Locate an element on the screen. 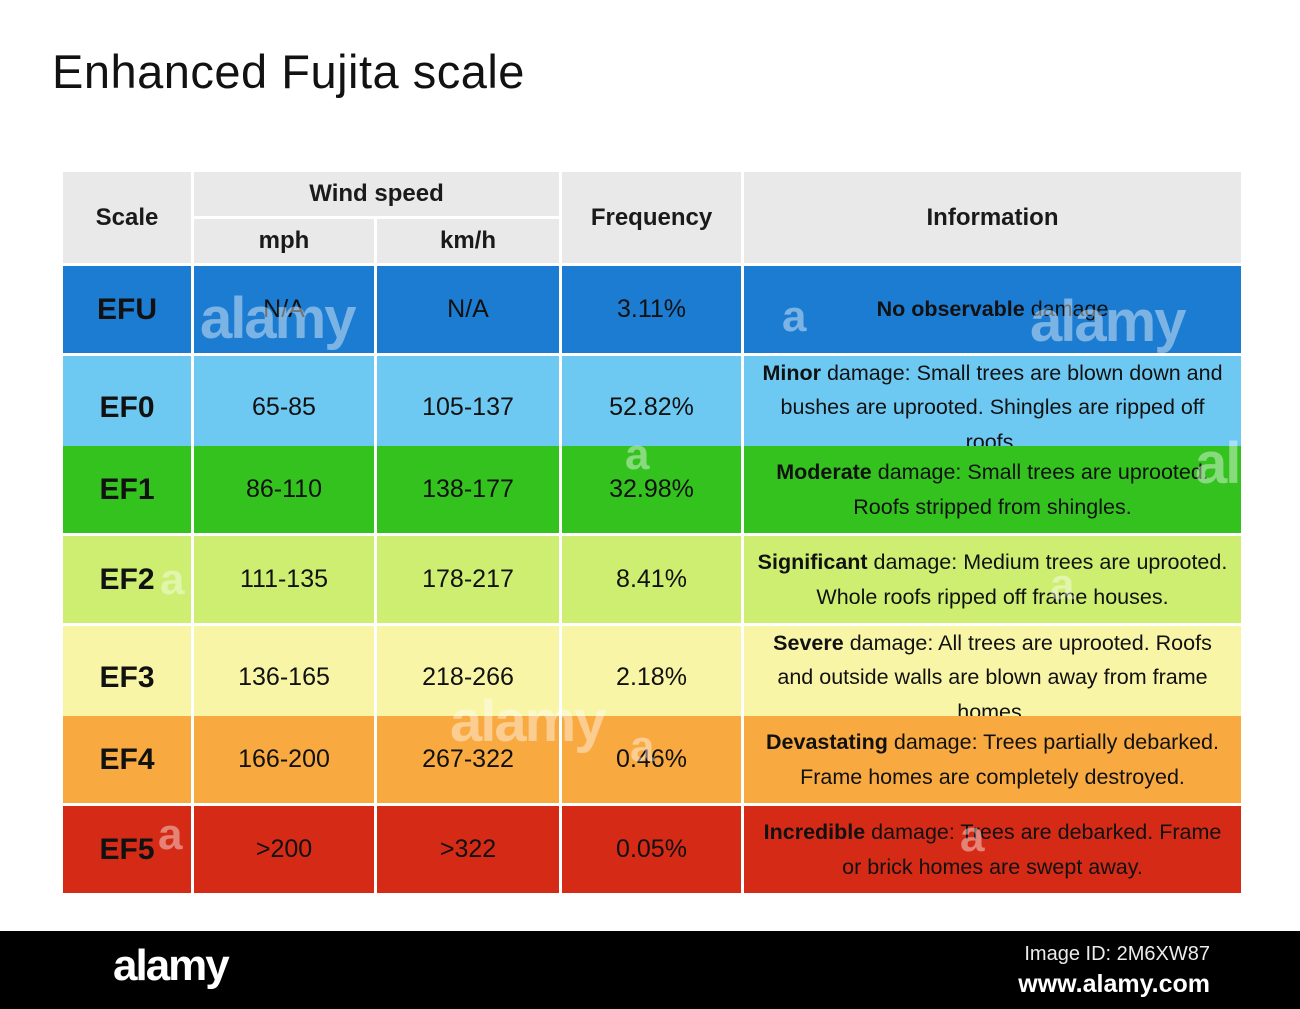  table-row: EFU N/A N/A 3.11% No observable damage is located at coordinates (652, 309).